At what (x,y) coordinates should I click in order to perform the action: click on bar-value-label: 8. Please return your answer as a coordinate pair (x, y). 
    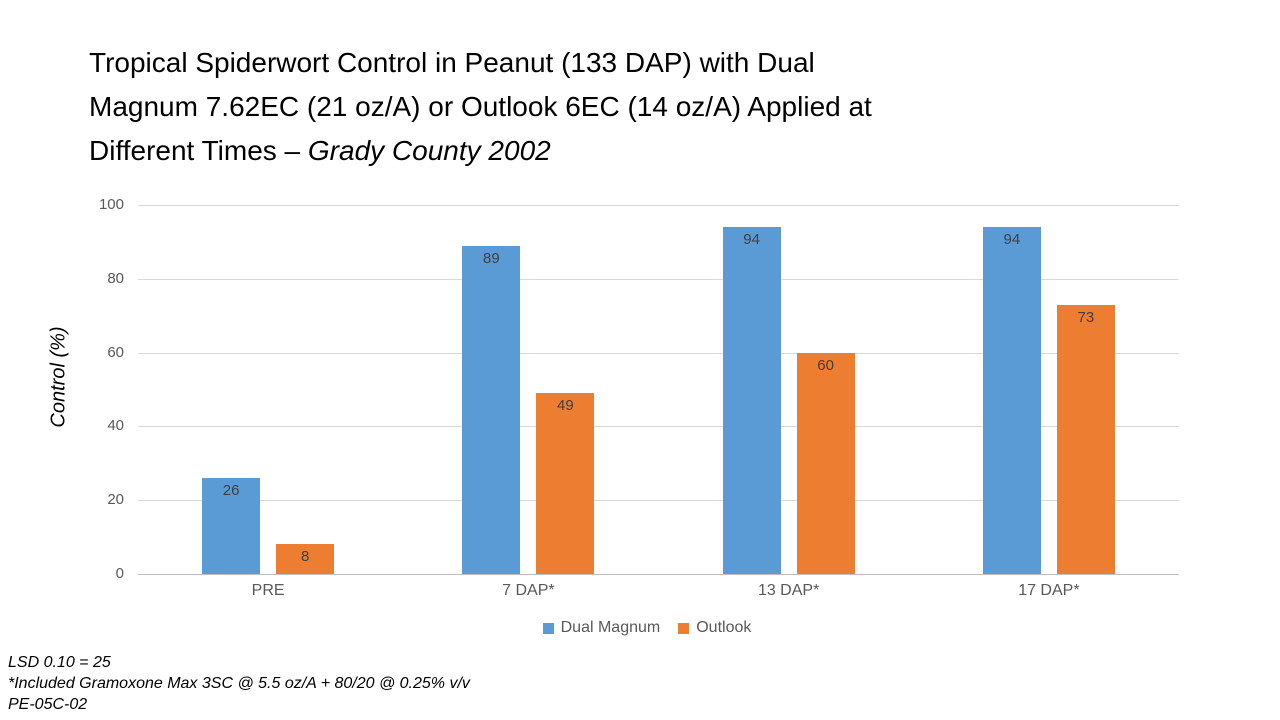
    Looking at the image, I should click on (305, 557).